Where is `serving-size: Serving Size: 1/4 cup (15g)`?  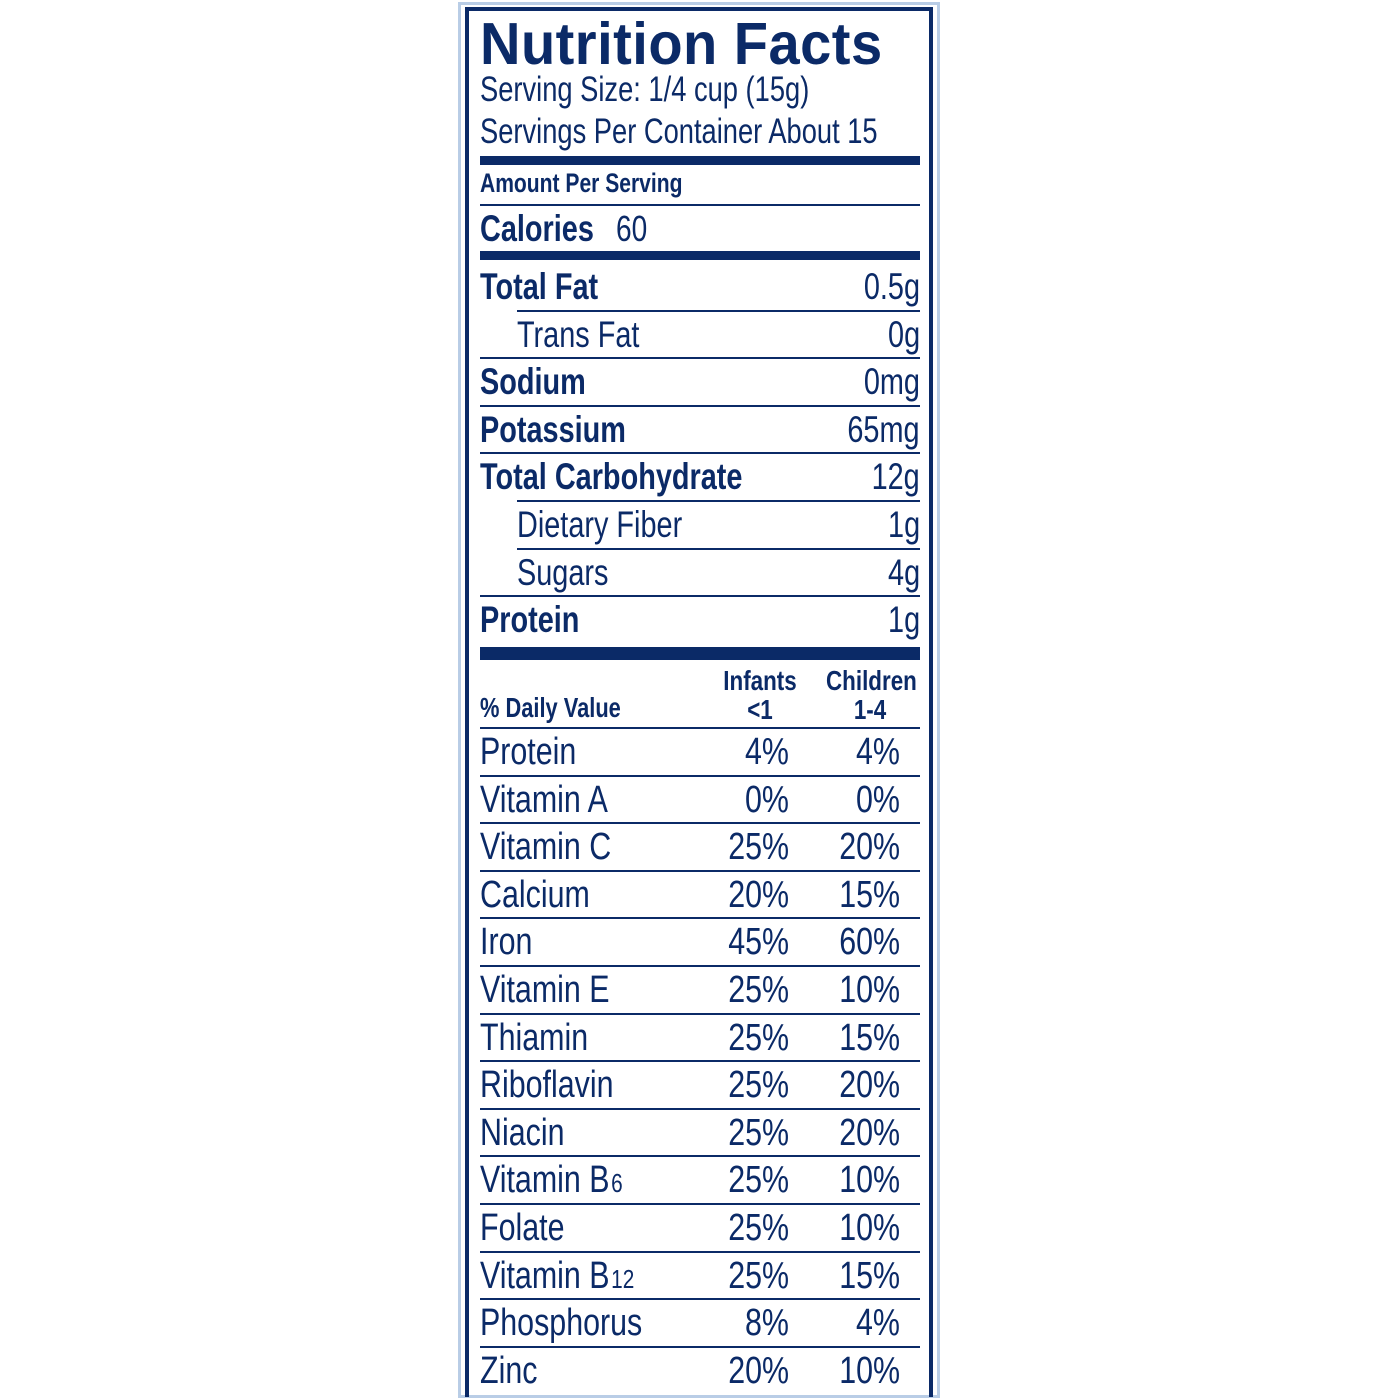
serving-size: Serving Size: 1/4 cup (15g) is located at coordinates (645, 89).